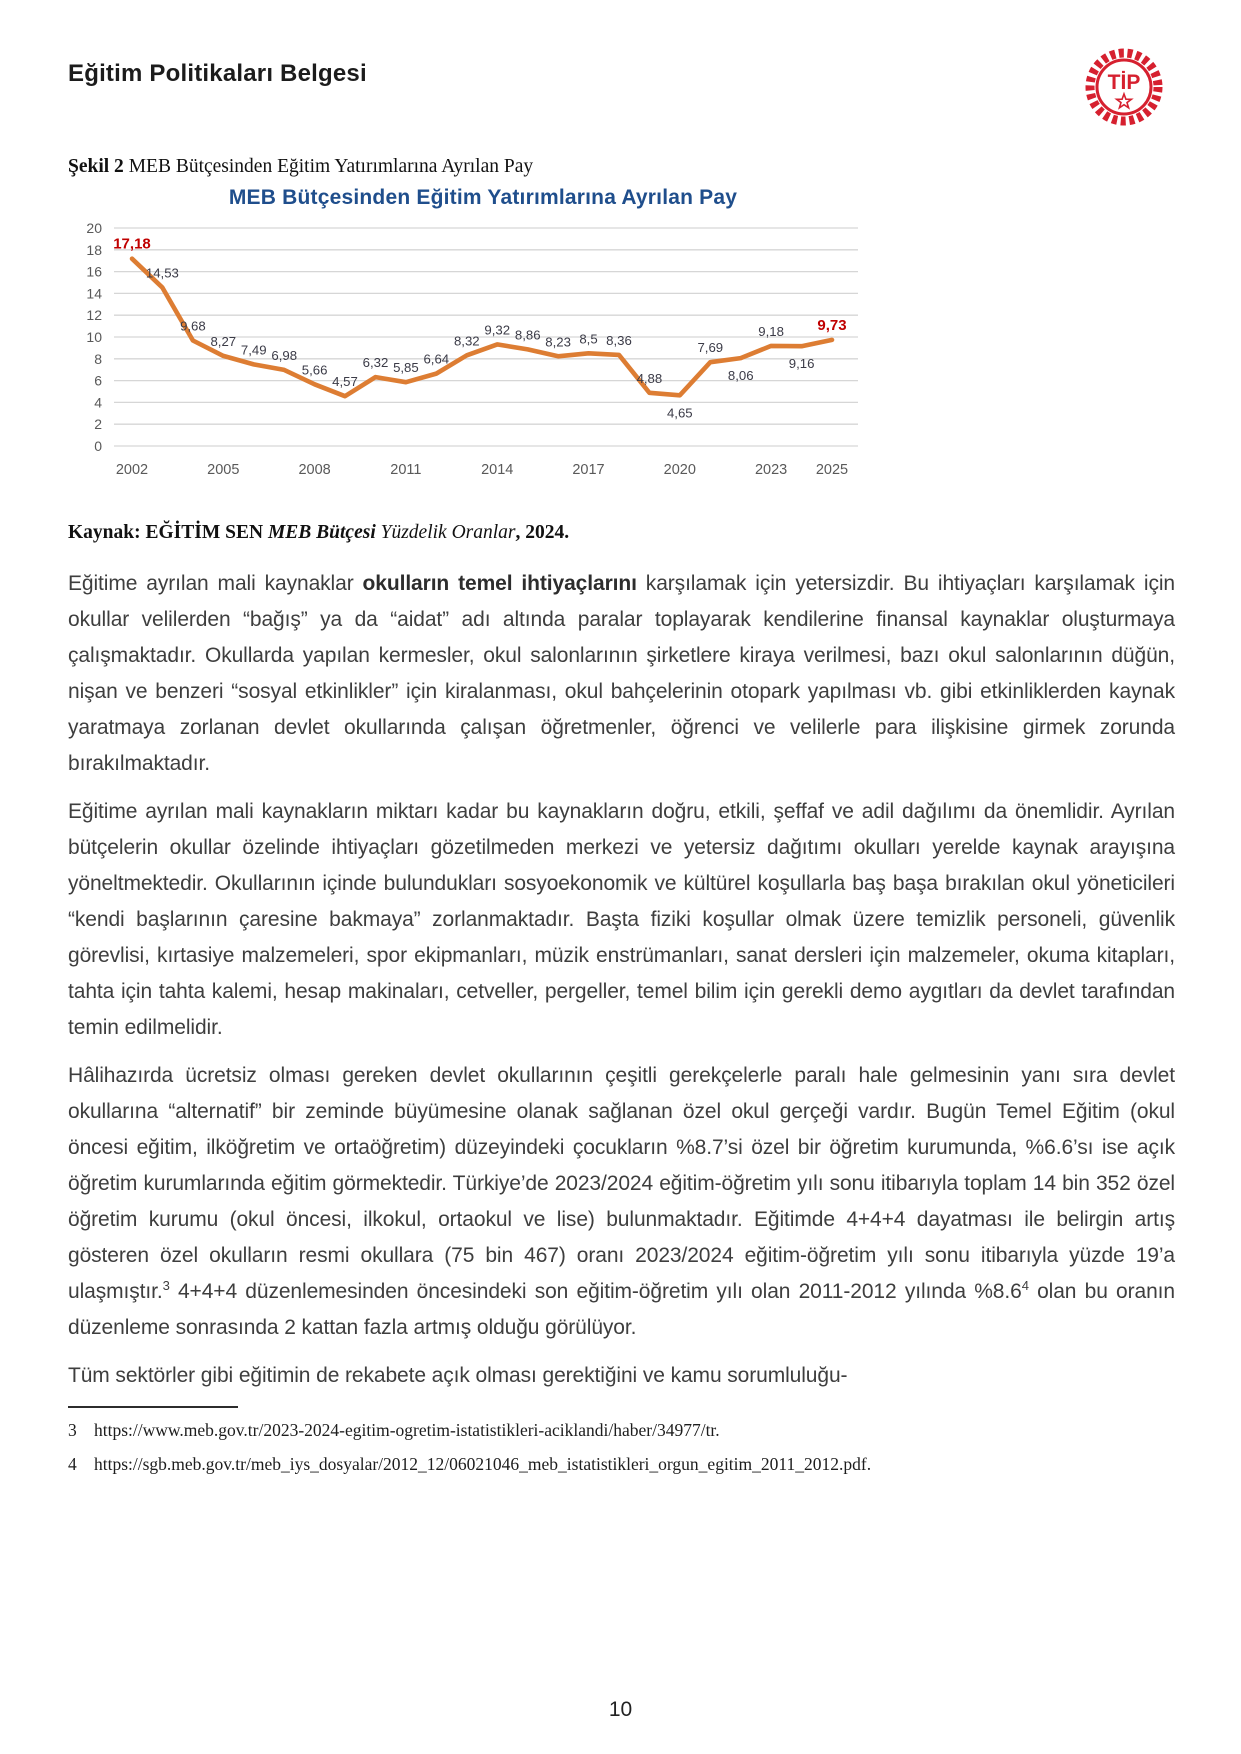  Describe the element at coordinates (315, 369) in the screenshot. I see `svg-text: 5,66` at that location.